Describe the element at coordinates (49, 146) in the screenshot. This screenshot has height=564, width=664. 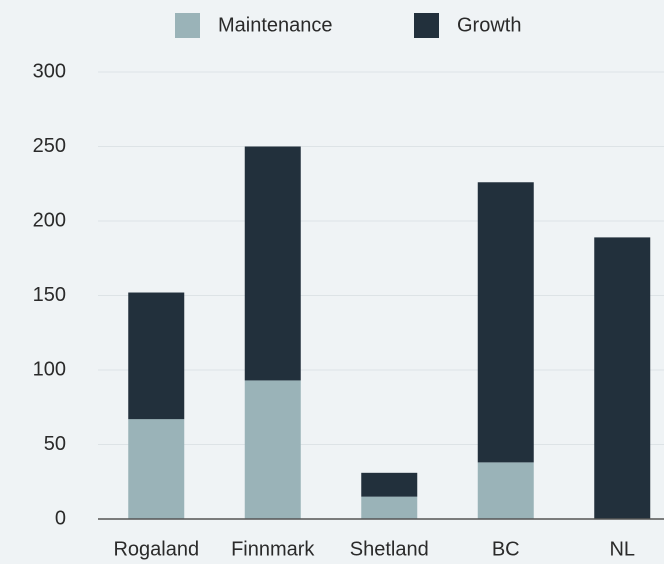
I see `y-tick-label: 250` at that location.